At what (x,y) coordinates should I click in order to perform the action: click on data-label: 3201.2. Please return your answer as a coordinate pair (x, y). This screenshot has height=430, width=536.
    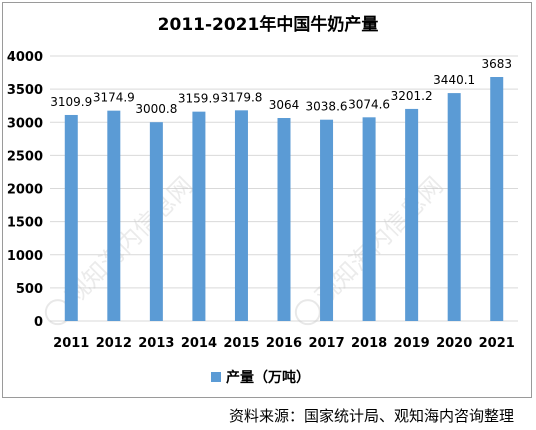
    Looking at the image, I should click on (412, 96).